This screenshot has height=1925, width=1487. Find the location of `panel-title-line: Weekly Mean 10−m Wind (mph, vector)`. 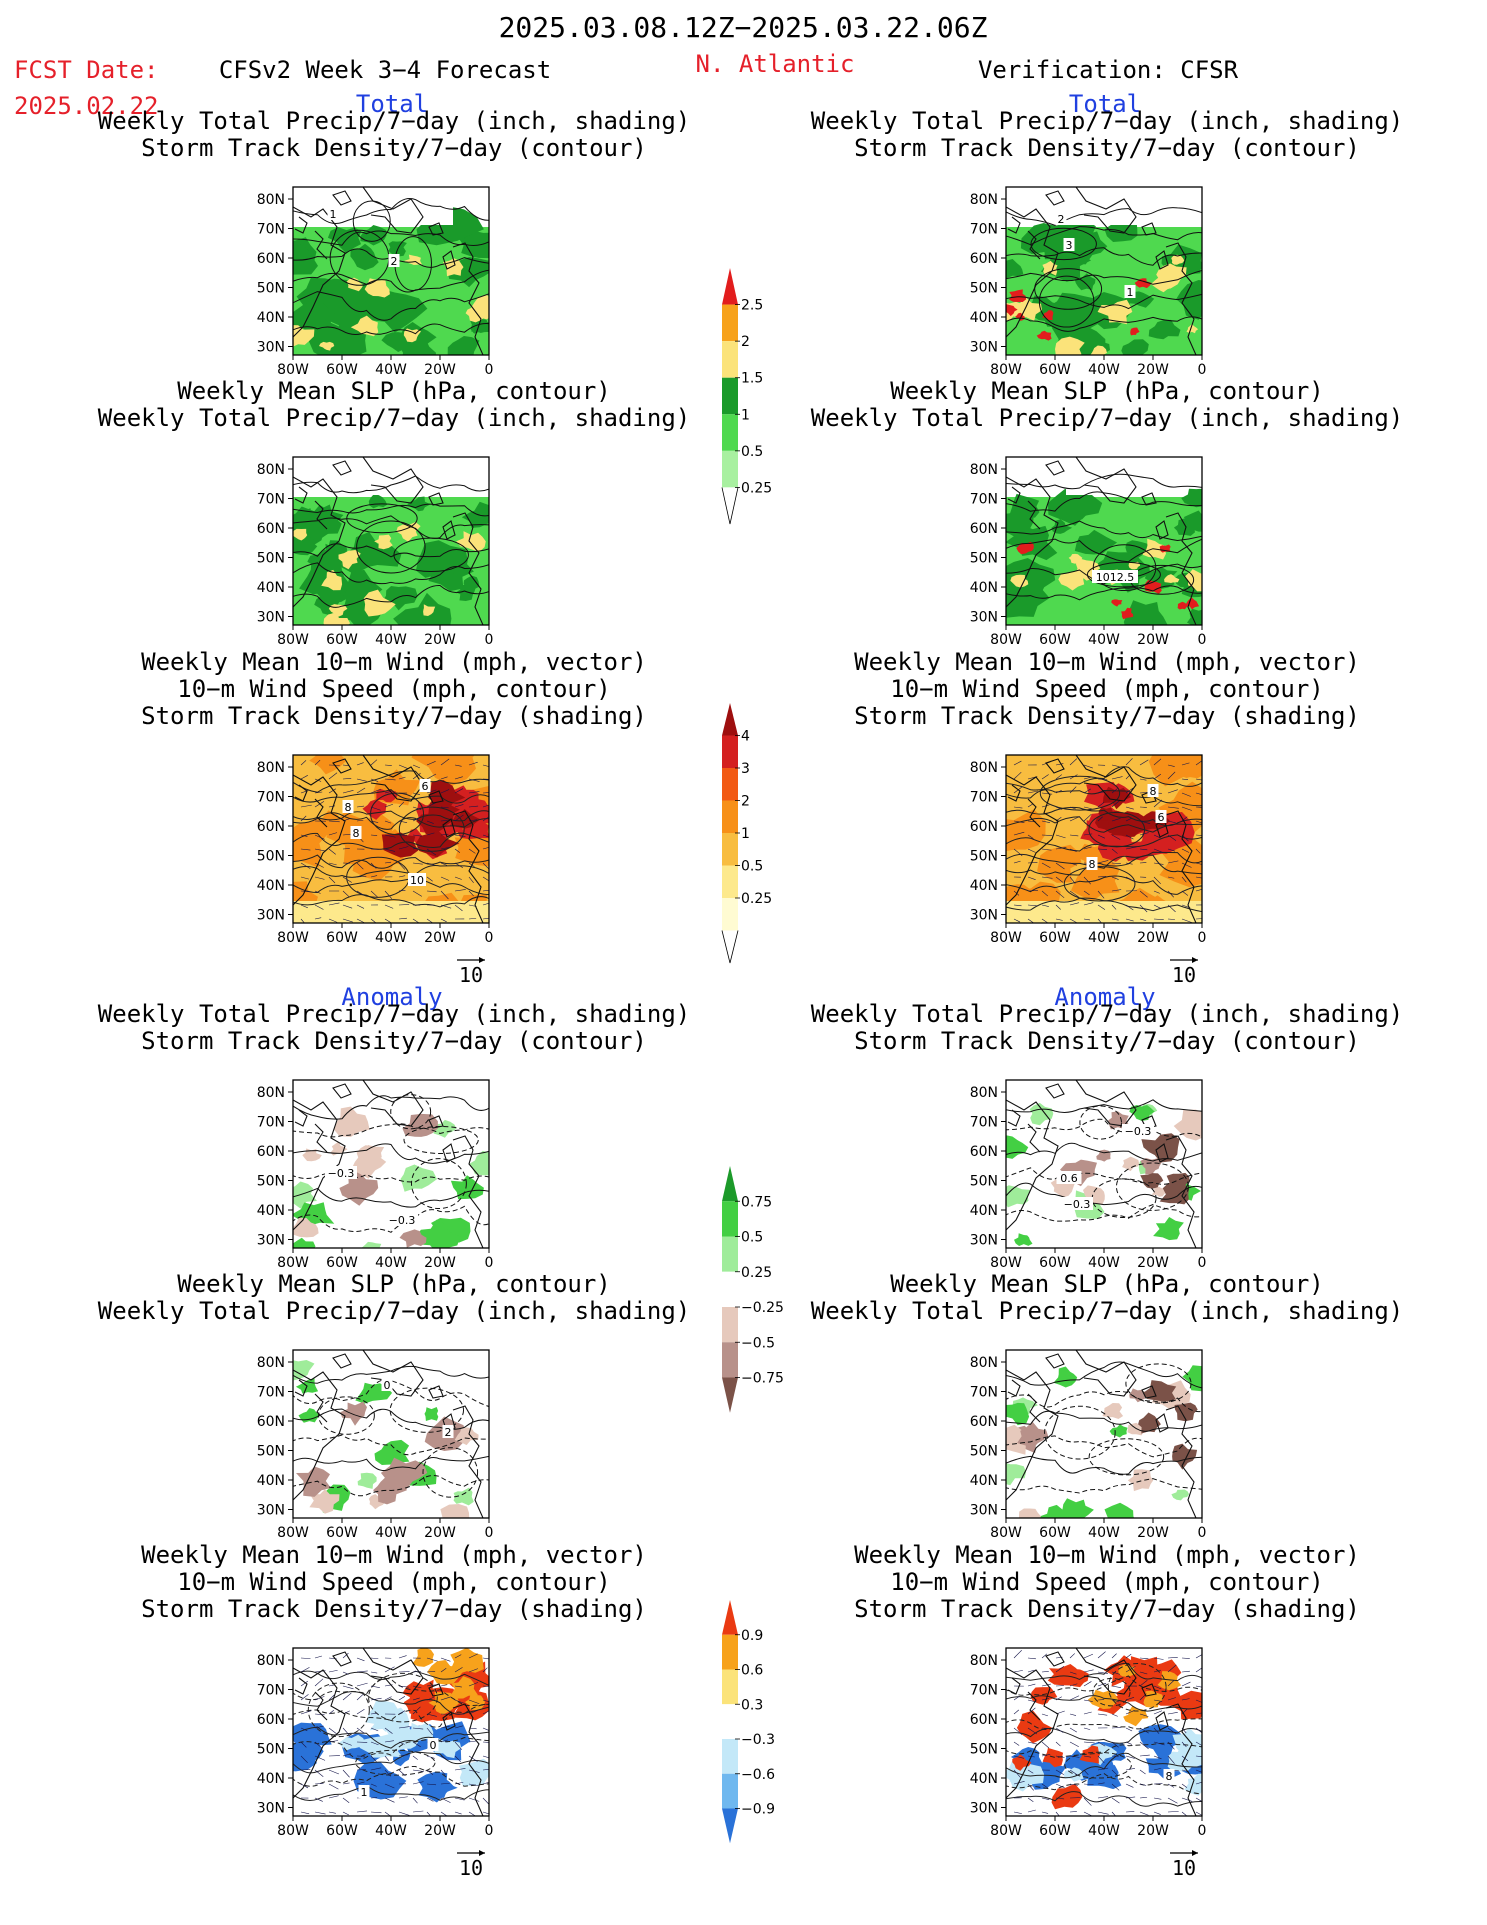

panel-title-line: Weekly Mean 10−m Wind (mph, vector) is located at coordinates (1107, 662).